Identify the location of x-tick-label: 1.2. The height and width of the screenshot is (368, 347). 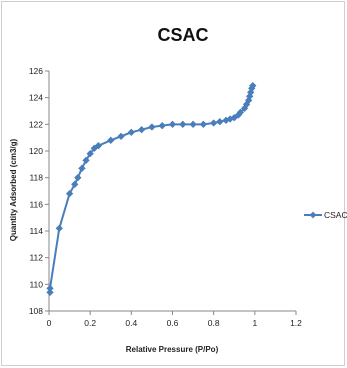
(296, 323).